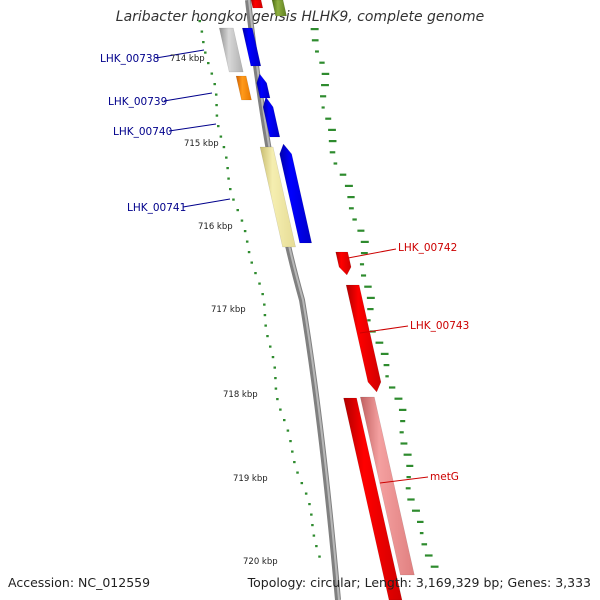 This screenshot has height=600, width=600. Describe the element at coordinates (427, 248) in the screenshot. I see `gene-label-LHK_00742: LHK_00742` at that location.